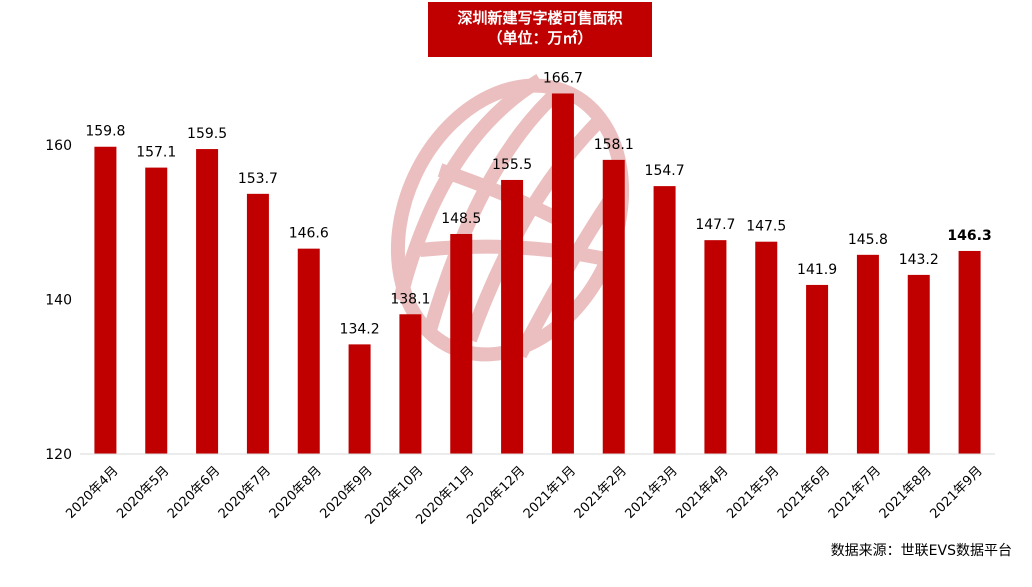 Image resolution: width=1032 pixels, height=587 pixels. What do you see at coordinates (540, 38) in the screenshot?
I see `chart-subtitle: （单位：万㎡）` at bounding box center [540, 38].